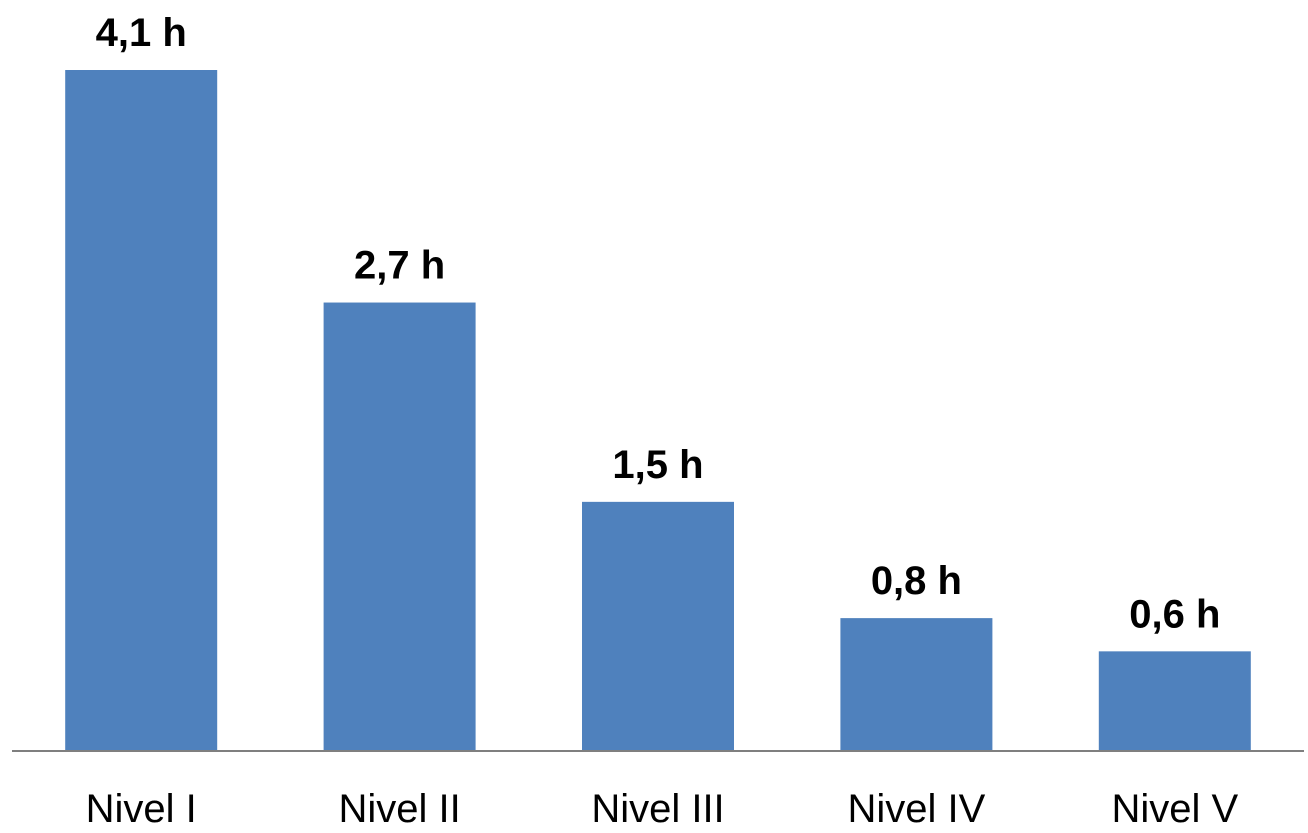  What do you see at coordinates (141, 33) in the screenshot?
I see `data-label-1: 4,1 h` at bounding box center [141, 33].